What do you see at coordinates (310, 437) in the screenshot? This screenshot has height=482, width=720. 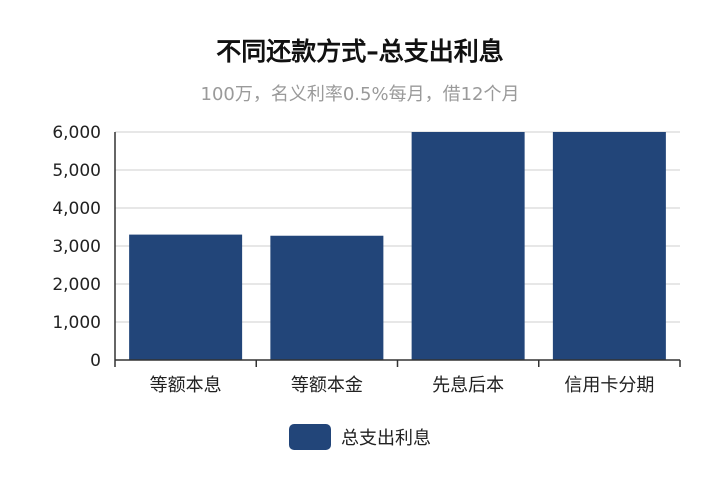 I see `legend-swatch` at bounding box center [310, 437].